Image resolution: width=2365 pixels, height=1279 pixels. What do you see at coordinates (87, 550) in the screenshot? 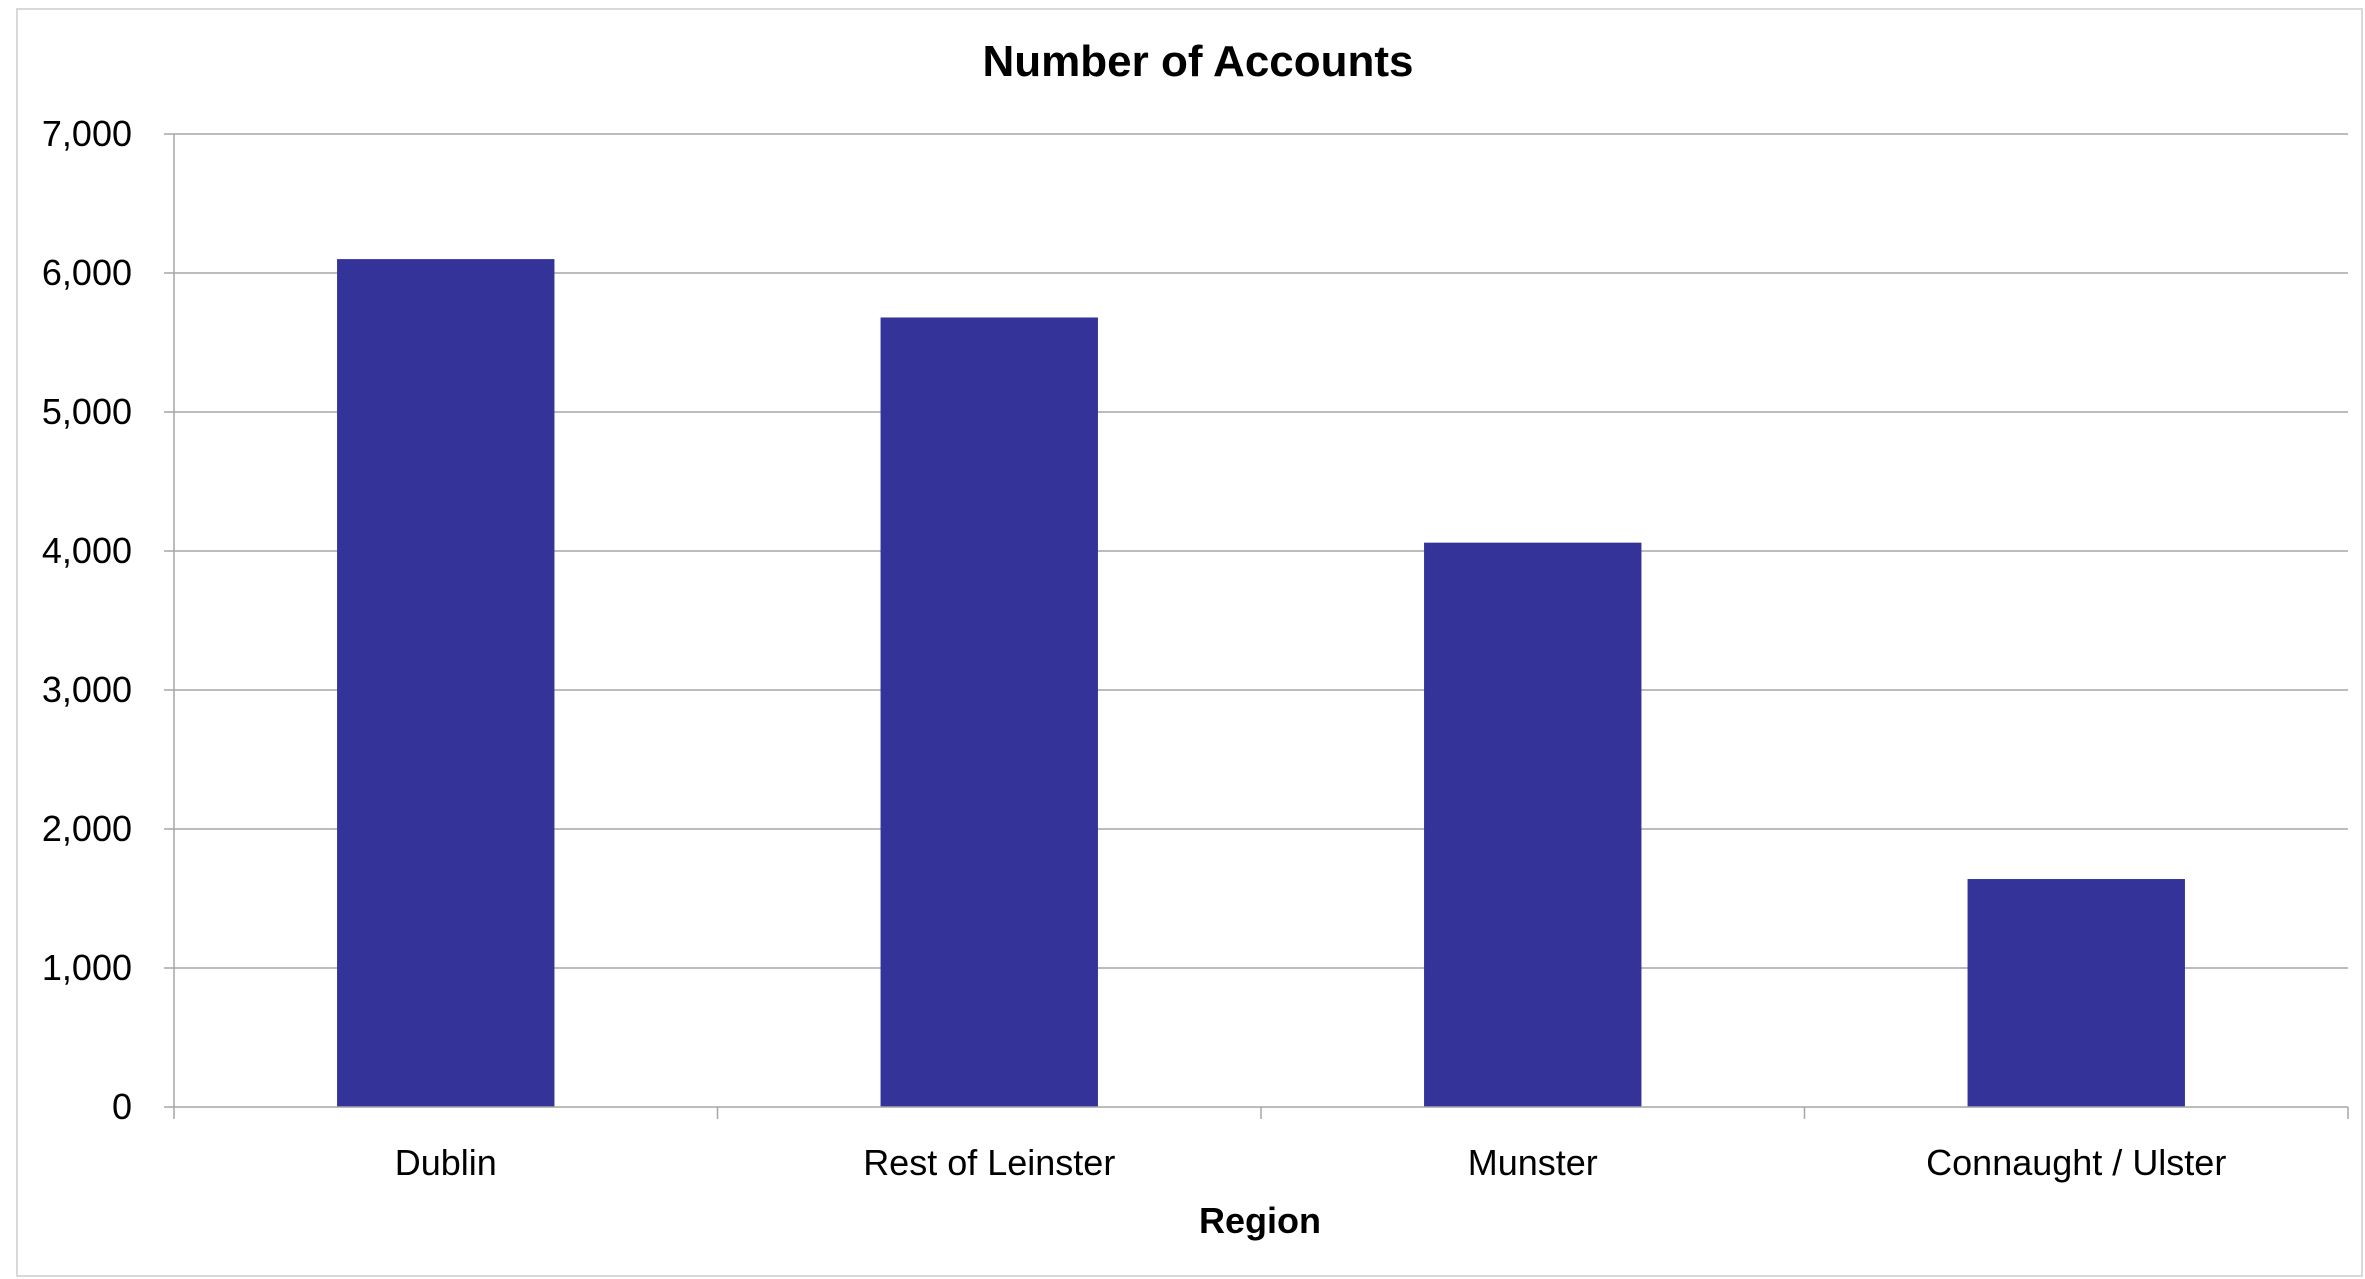
I see `y-tick-label: 4,000` at bounding box center [87, 550].